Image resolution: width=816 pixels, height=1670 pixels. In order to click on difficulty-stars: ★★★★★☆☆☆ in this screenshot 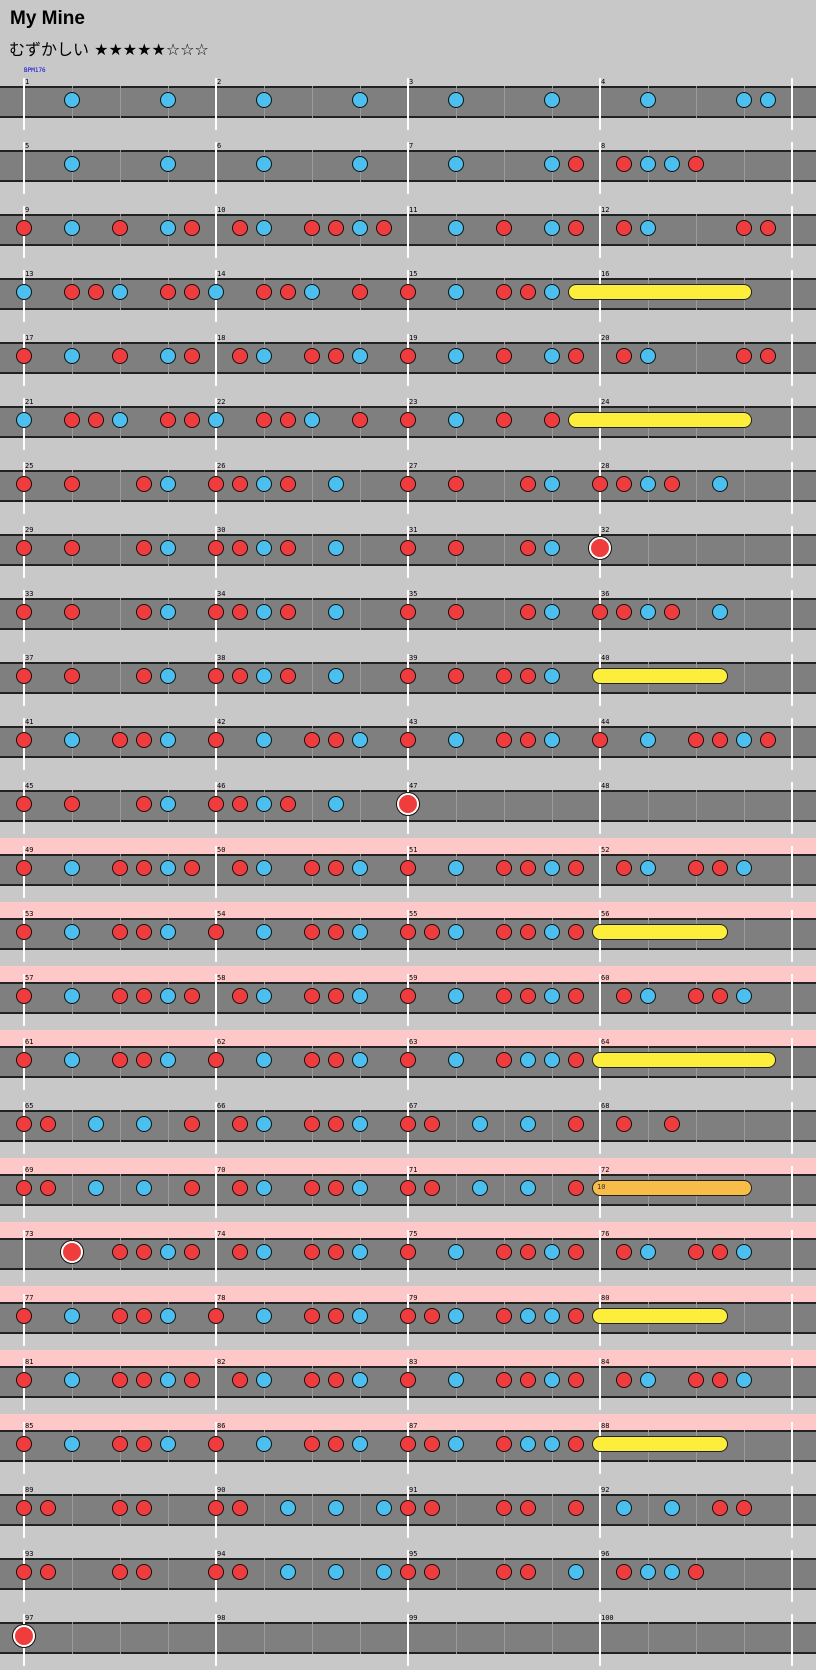, I will do `click(151, 49)`.